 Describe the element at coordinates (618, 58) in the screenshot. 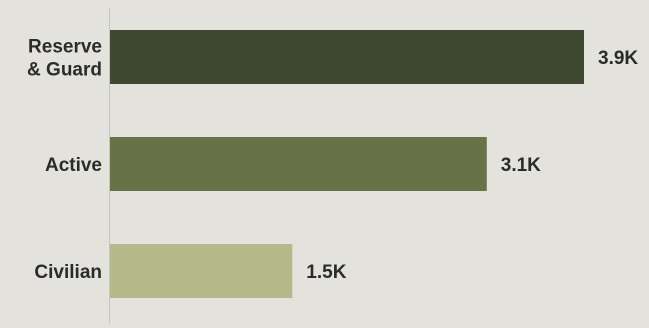

I see `value-label-0: 3.9K` at that location.